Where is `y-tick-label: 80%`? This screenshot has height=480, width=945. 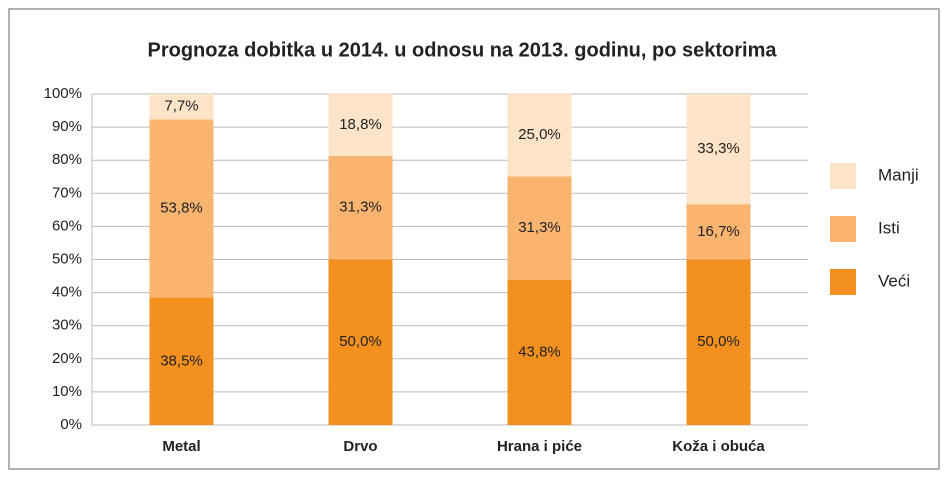
y-tick-label: 80% is located at coordinates (67, 159).